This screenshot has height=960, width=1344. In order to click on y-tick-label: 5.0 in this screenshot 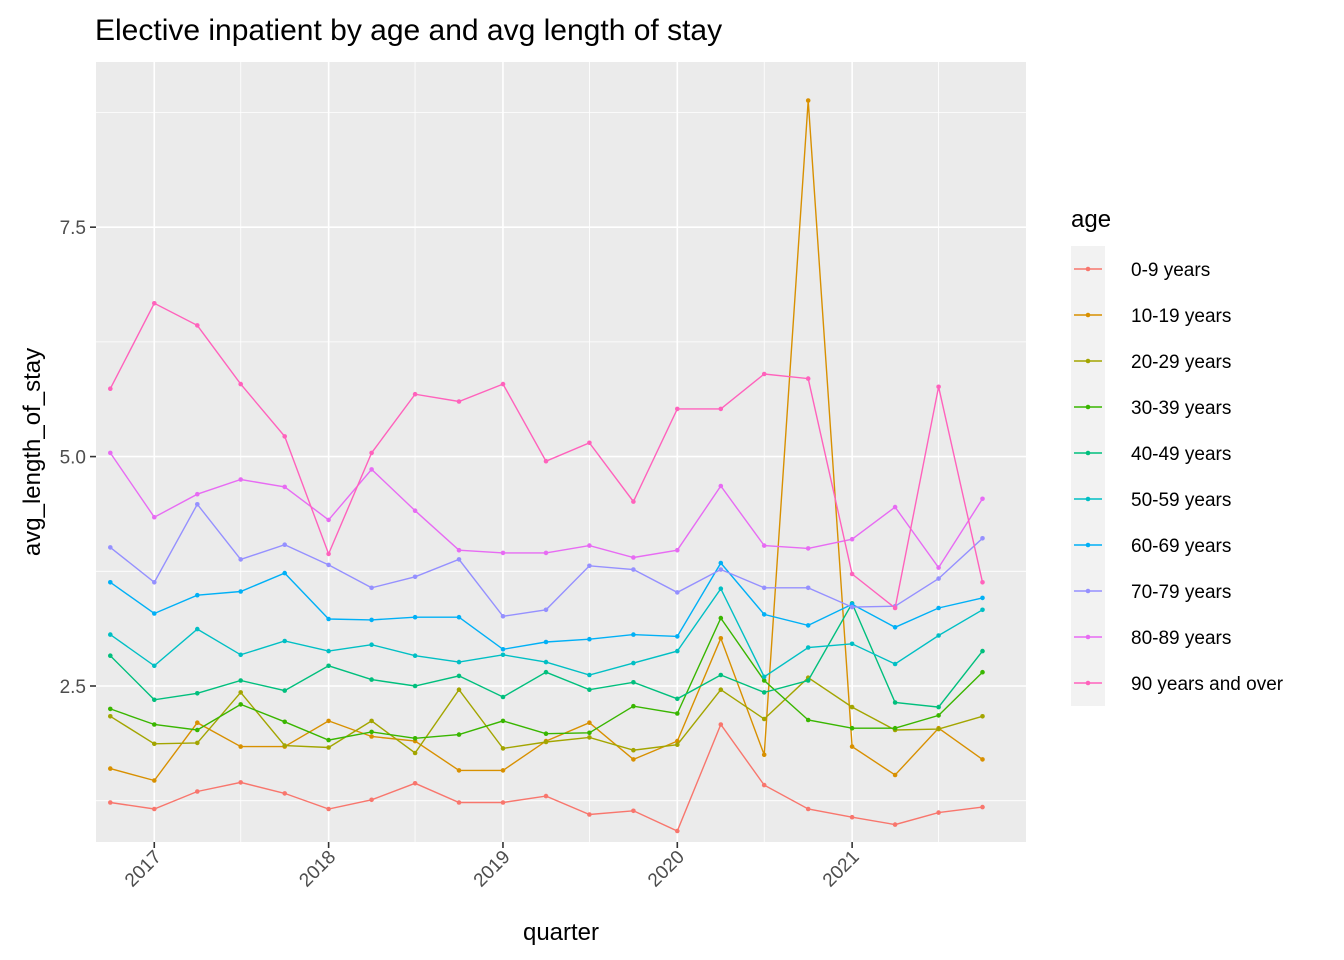, I will do `click(73, 458)`.